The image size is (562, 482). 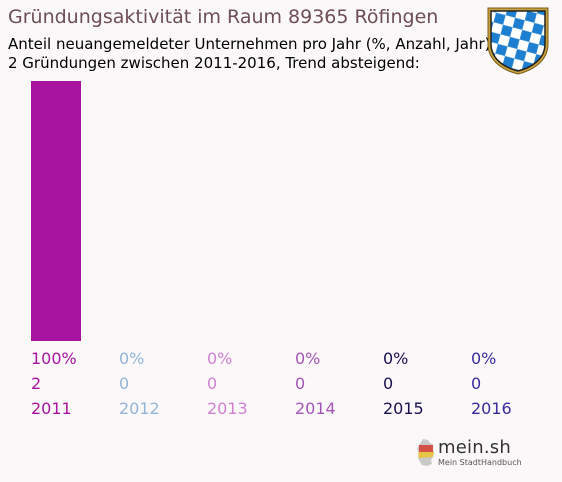 I want to click on year-label-2013: 2013, so click(x=227, y=408).